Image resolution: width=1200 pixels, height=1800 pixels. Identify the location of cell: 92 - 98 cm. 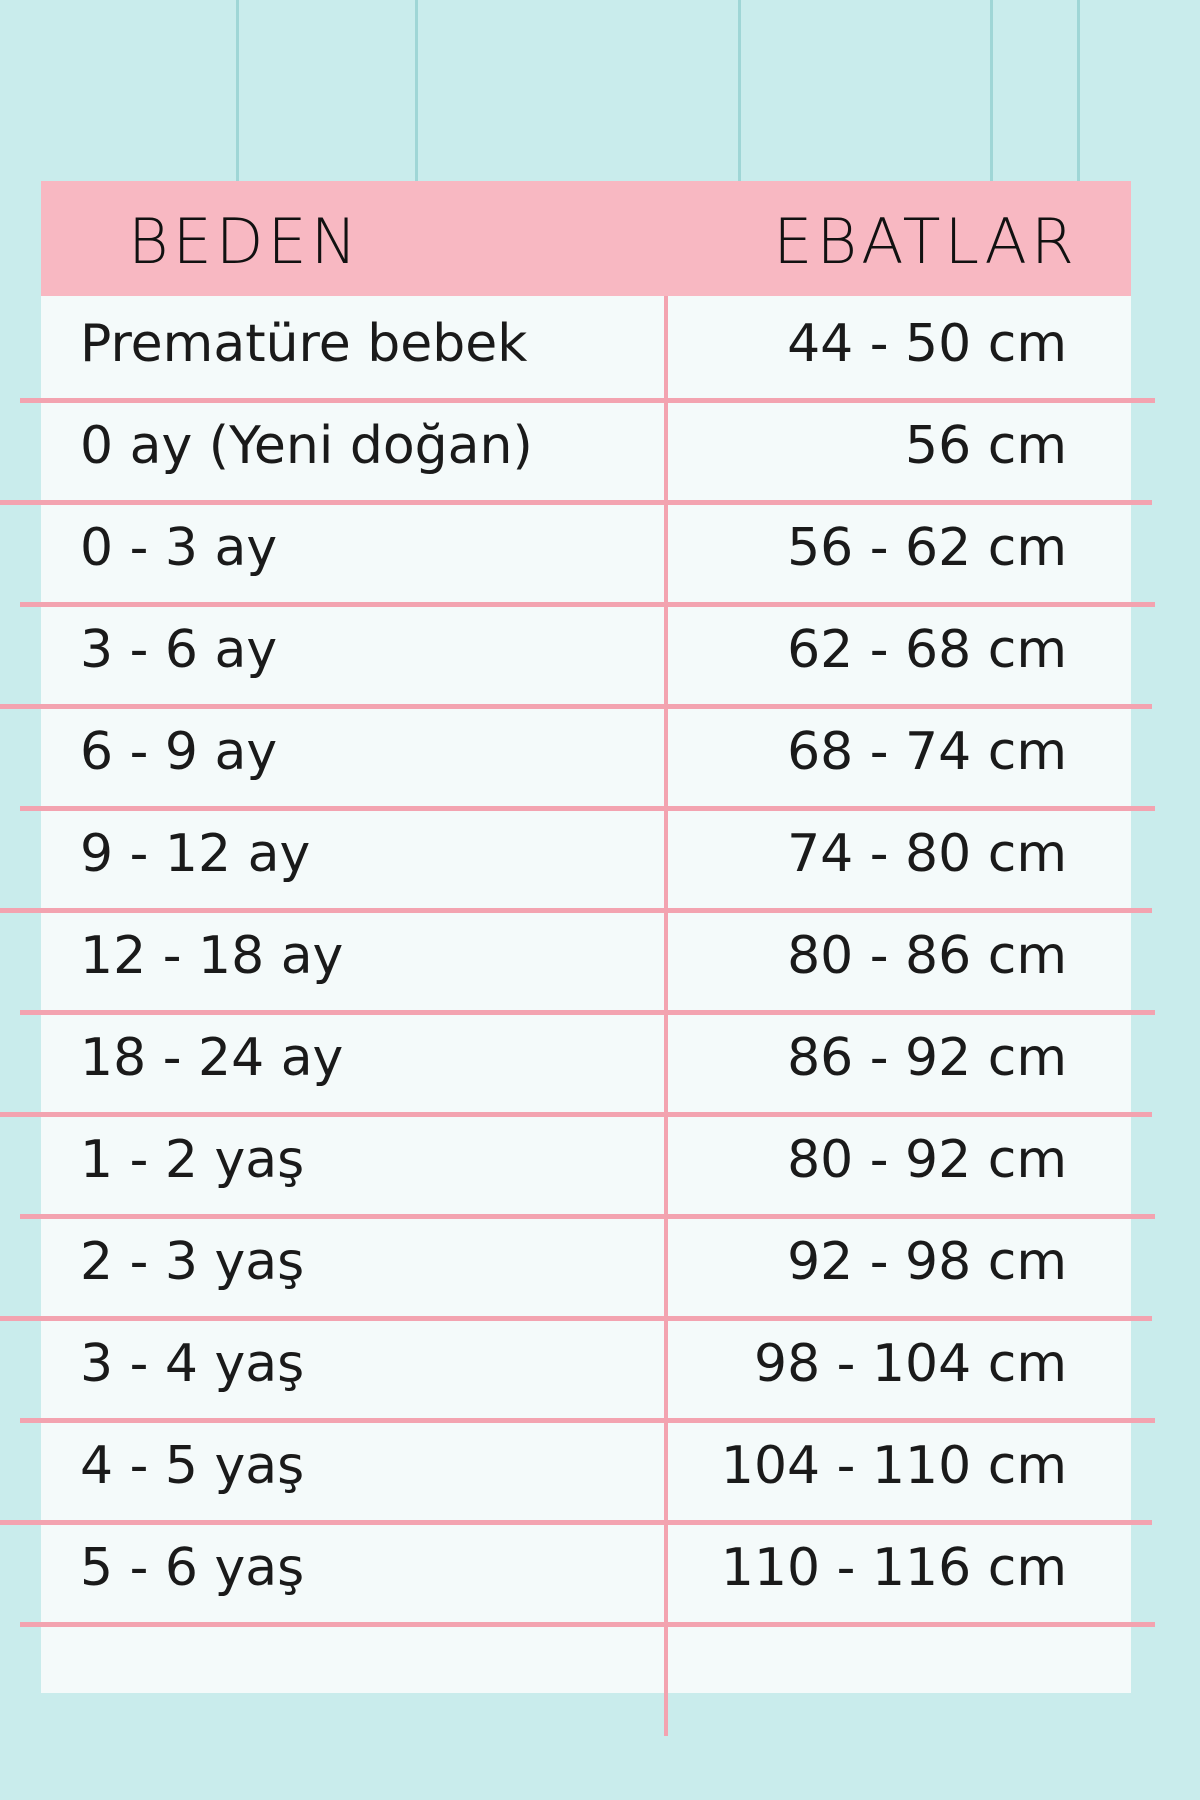
(927, 1262).